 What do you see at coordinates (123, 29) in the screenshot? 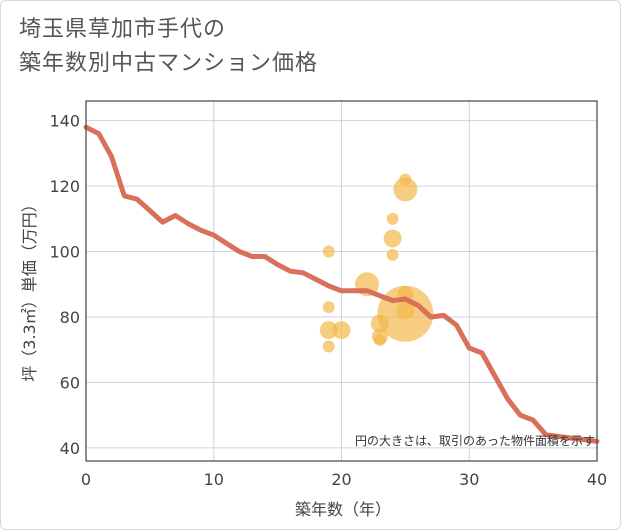
I see `chart-title-line-1: 埼玉県草加市手代の` at bounding box center [123, 29].